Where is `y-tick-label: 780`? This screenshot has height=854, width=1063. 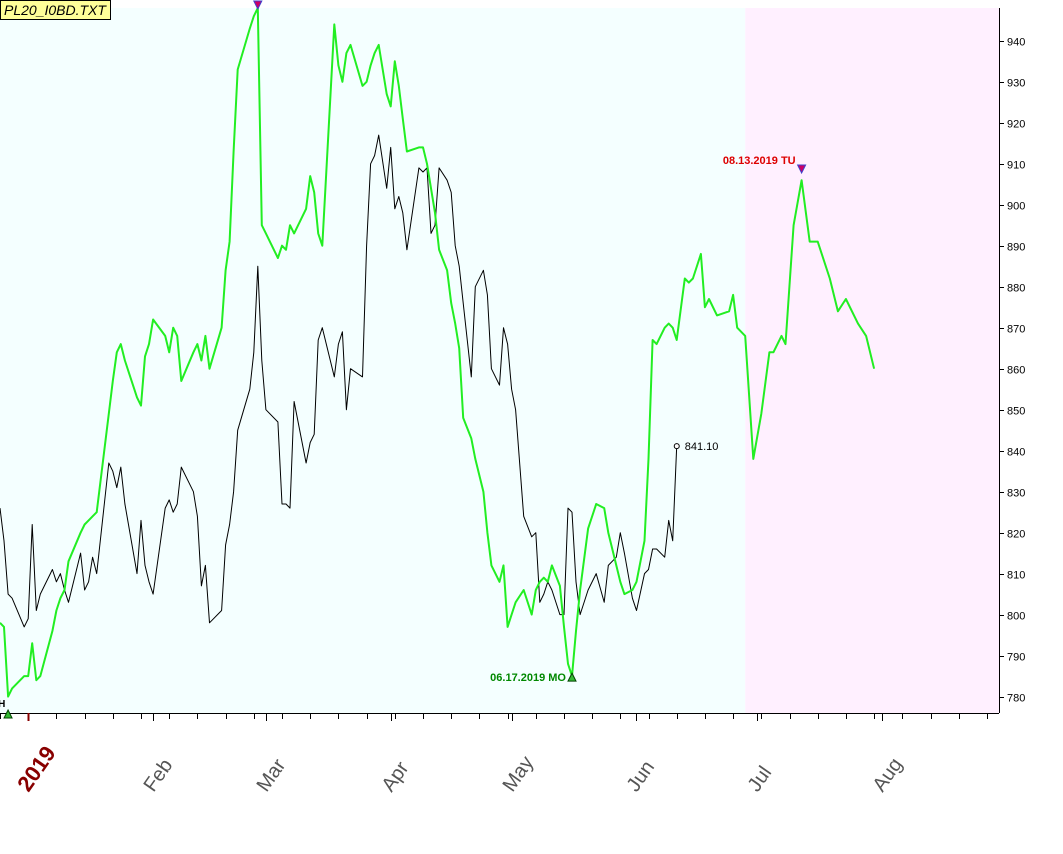
y-tick-label: 780 is located at coordinates (1016, 699).